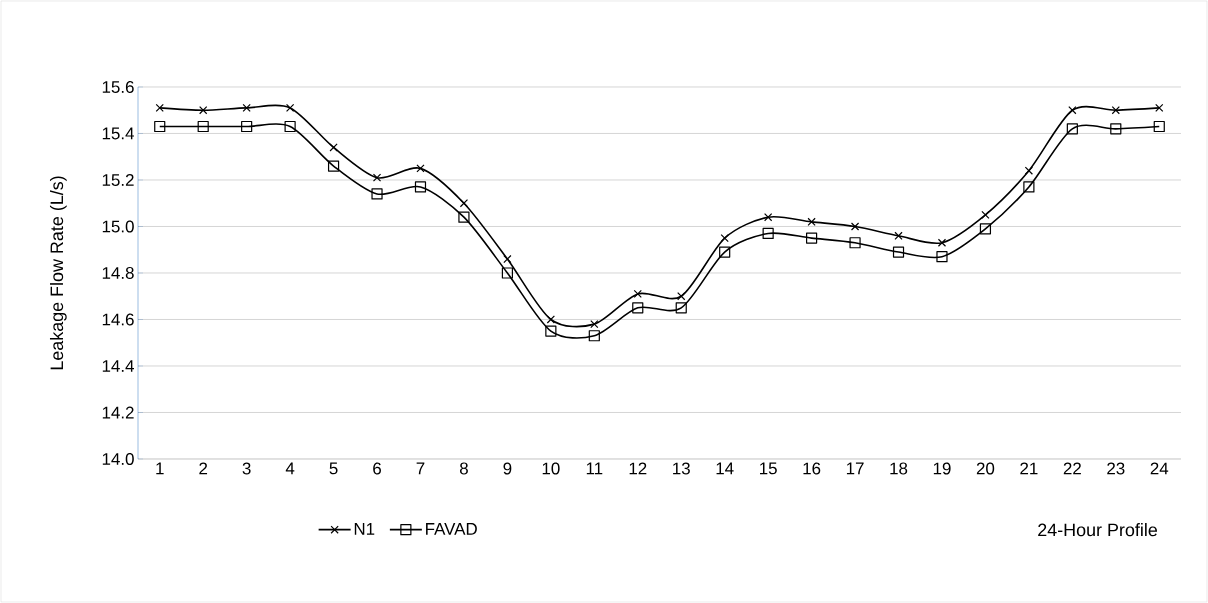 This screenshot has width=1208, height=603. What do you see at coordinates (985, 468) in the screenshot?
I see `x-tick-label: 20` at bounding box center [985, 468].